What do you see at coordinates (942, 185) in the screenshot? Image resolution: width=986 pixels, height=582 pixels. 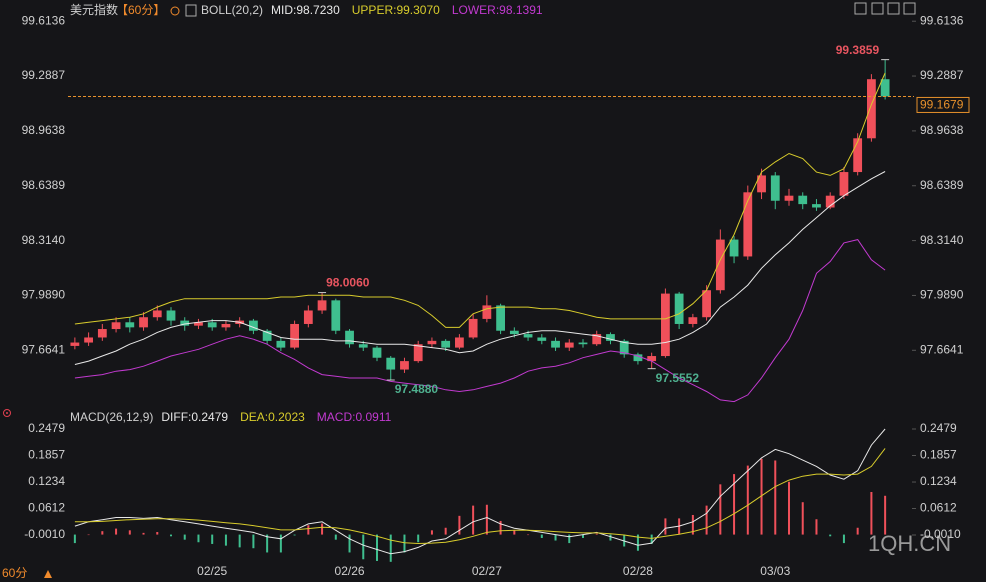 I see `y-tick-label: 98.6389` at bounding box center [942, 185].